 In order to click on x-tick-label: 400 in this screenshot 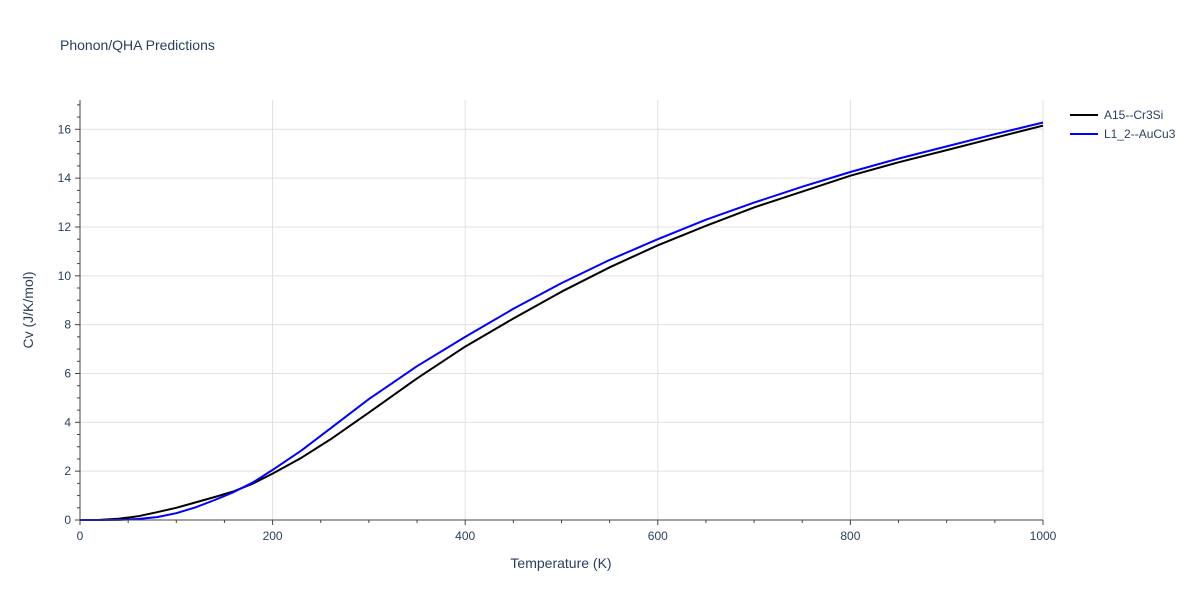, I will do `click(465, 536)`.